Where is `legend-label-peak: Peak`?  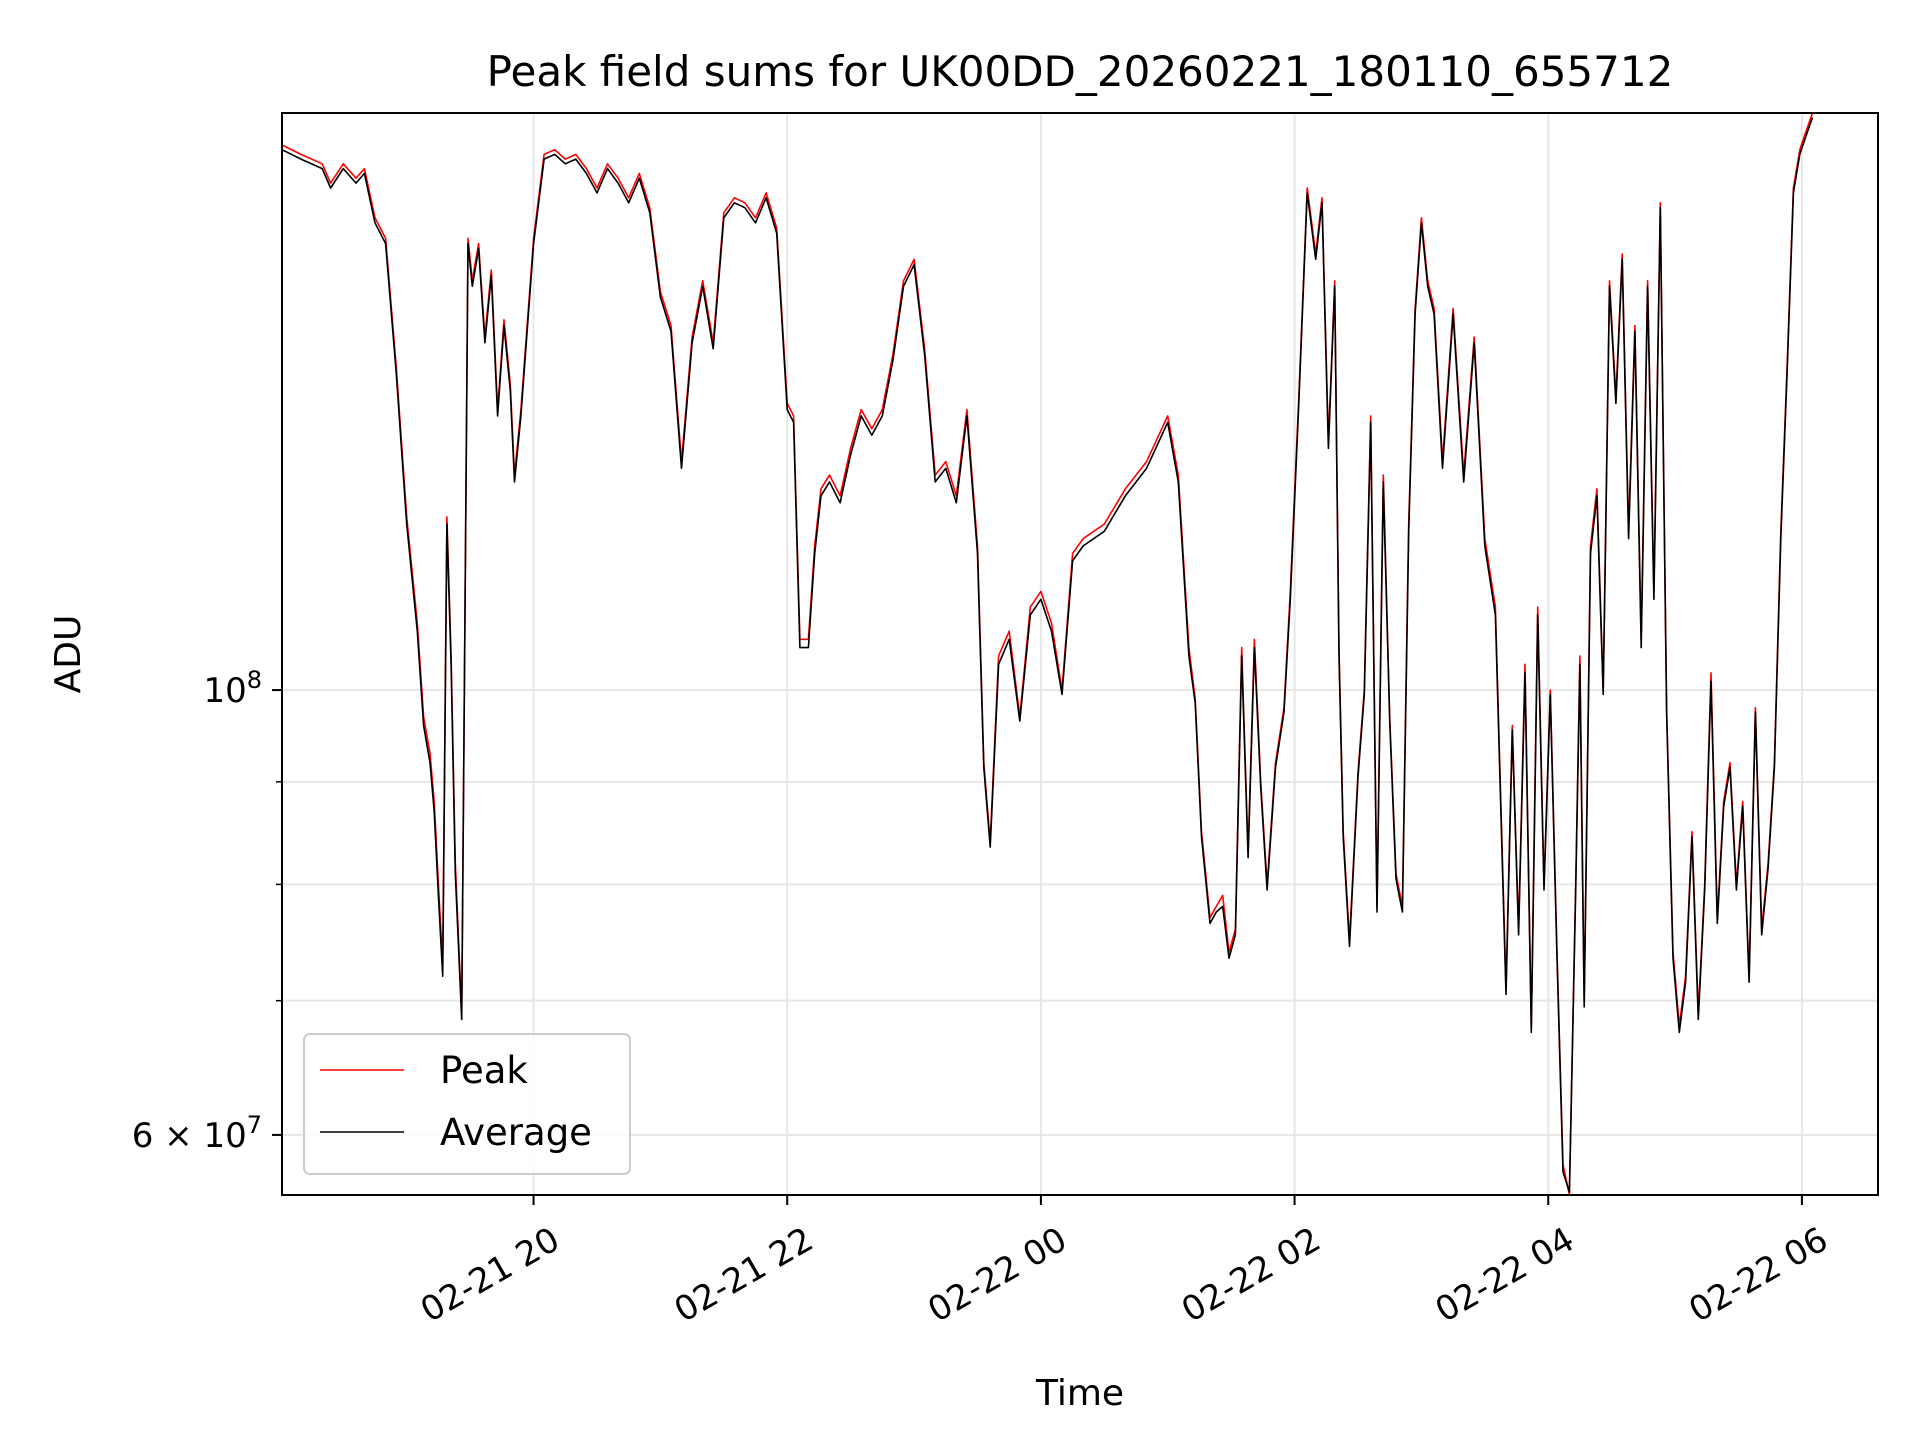
legend-label-peak: Peak is located at coordinates (484, 1070).